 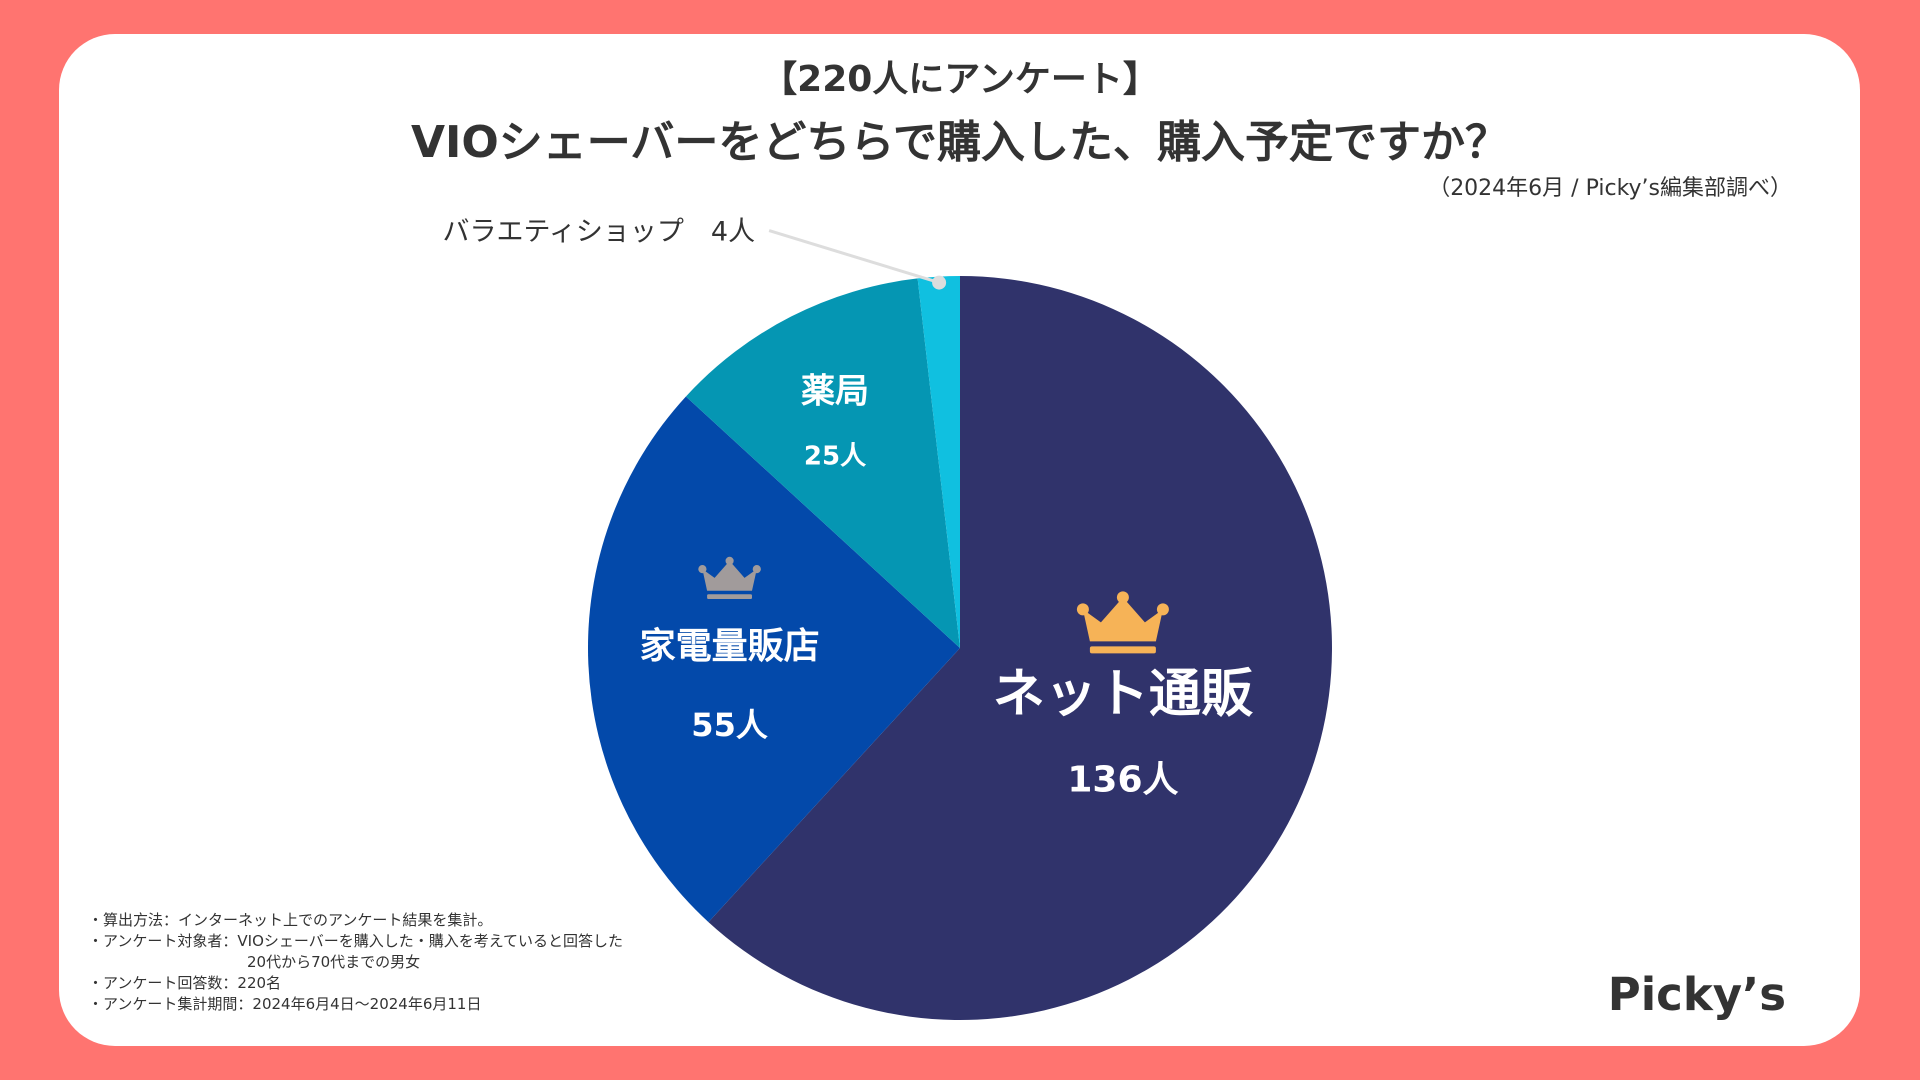 I want to click on survey-tag: 【220人にアンケート】, so click(x=960, y=79).